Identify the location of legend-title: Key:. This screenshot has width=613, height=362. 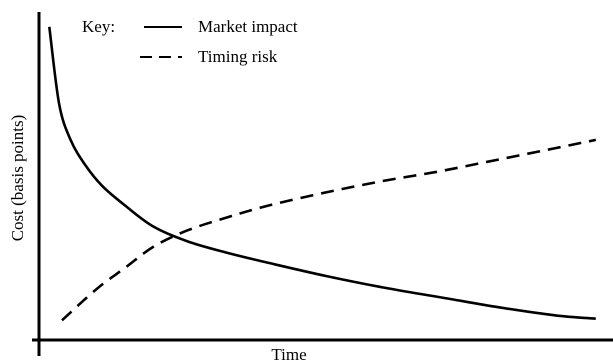
(98, 26).